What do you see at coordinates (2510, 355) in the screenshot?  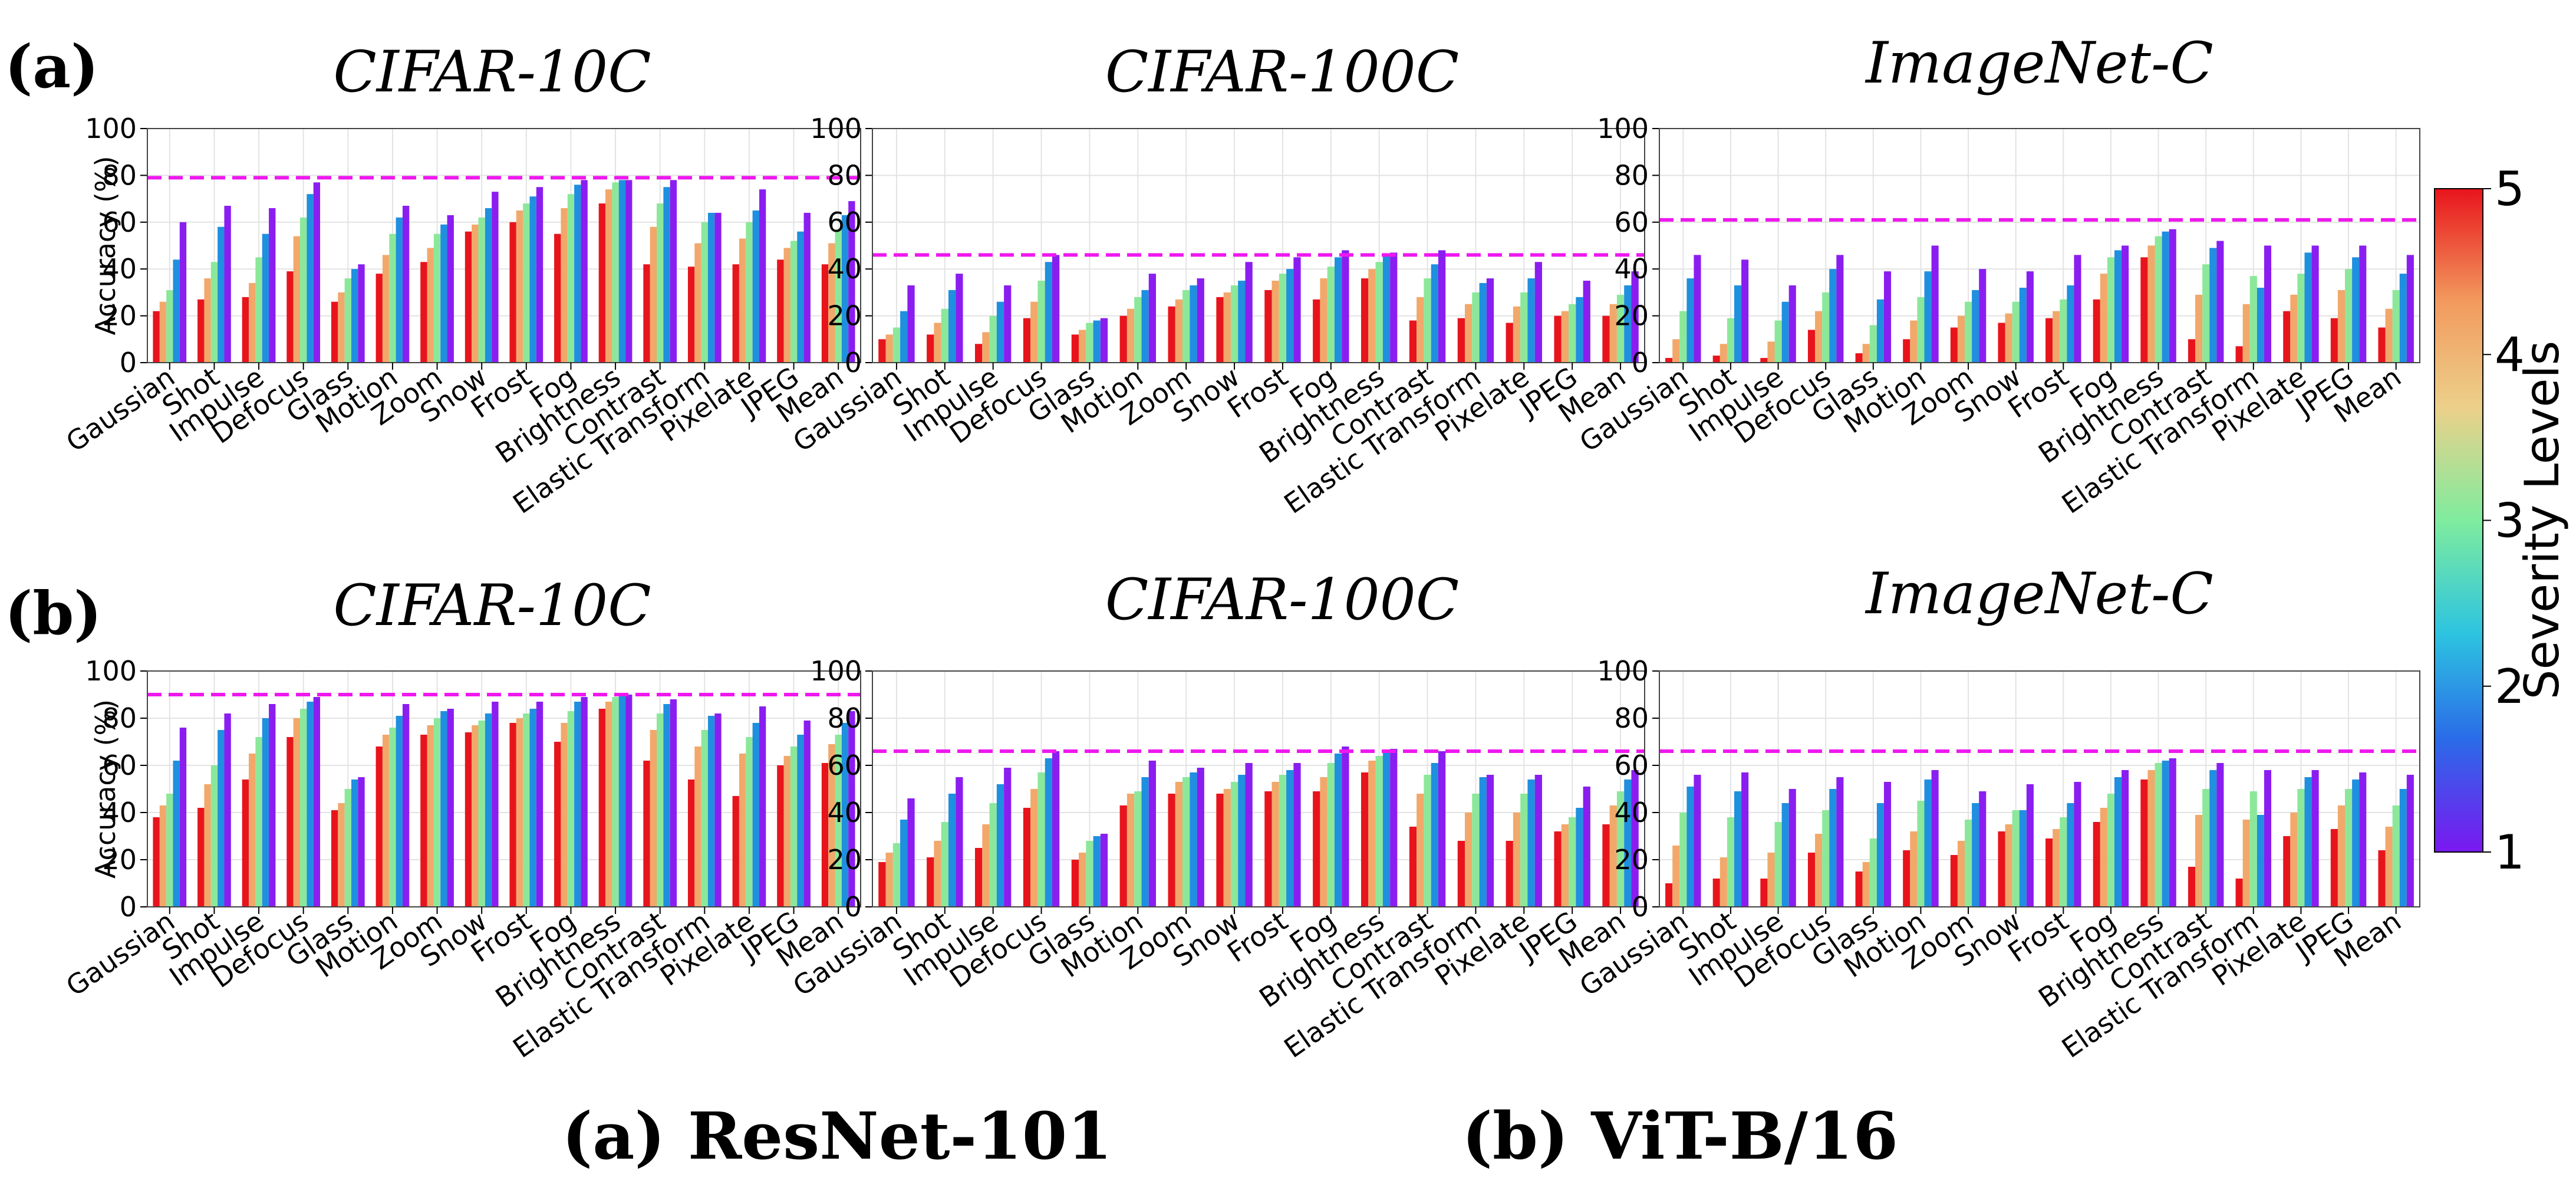 I see `colorbar-tick-label: 4` at bounding box center [2510, 355].